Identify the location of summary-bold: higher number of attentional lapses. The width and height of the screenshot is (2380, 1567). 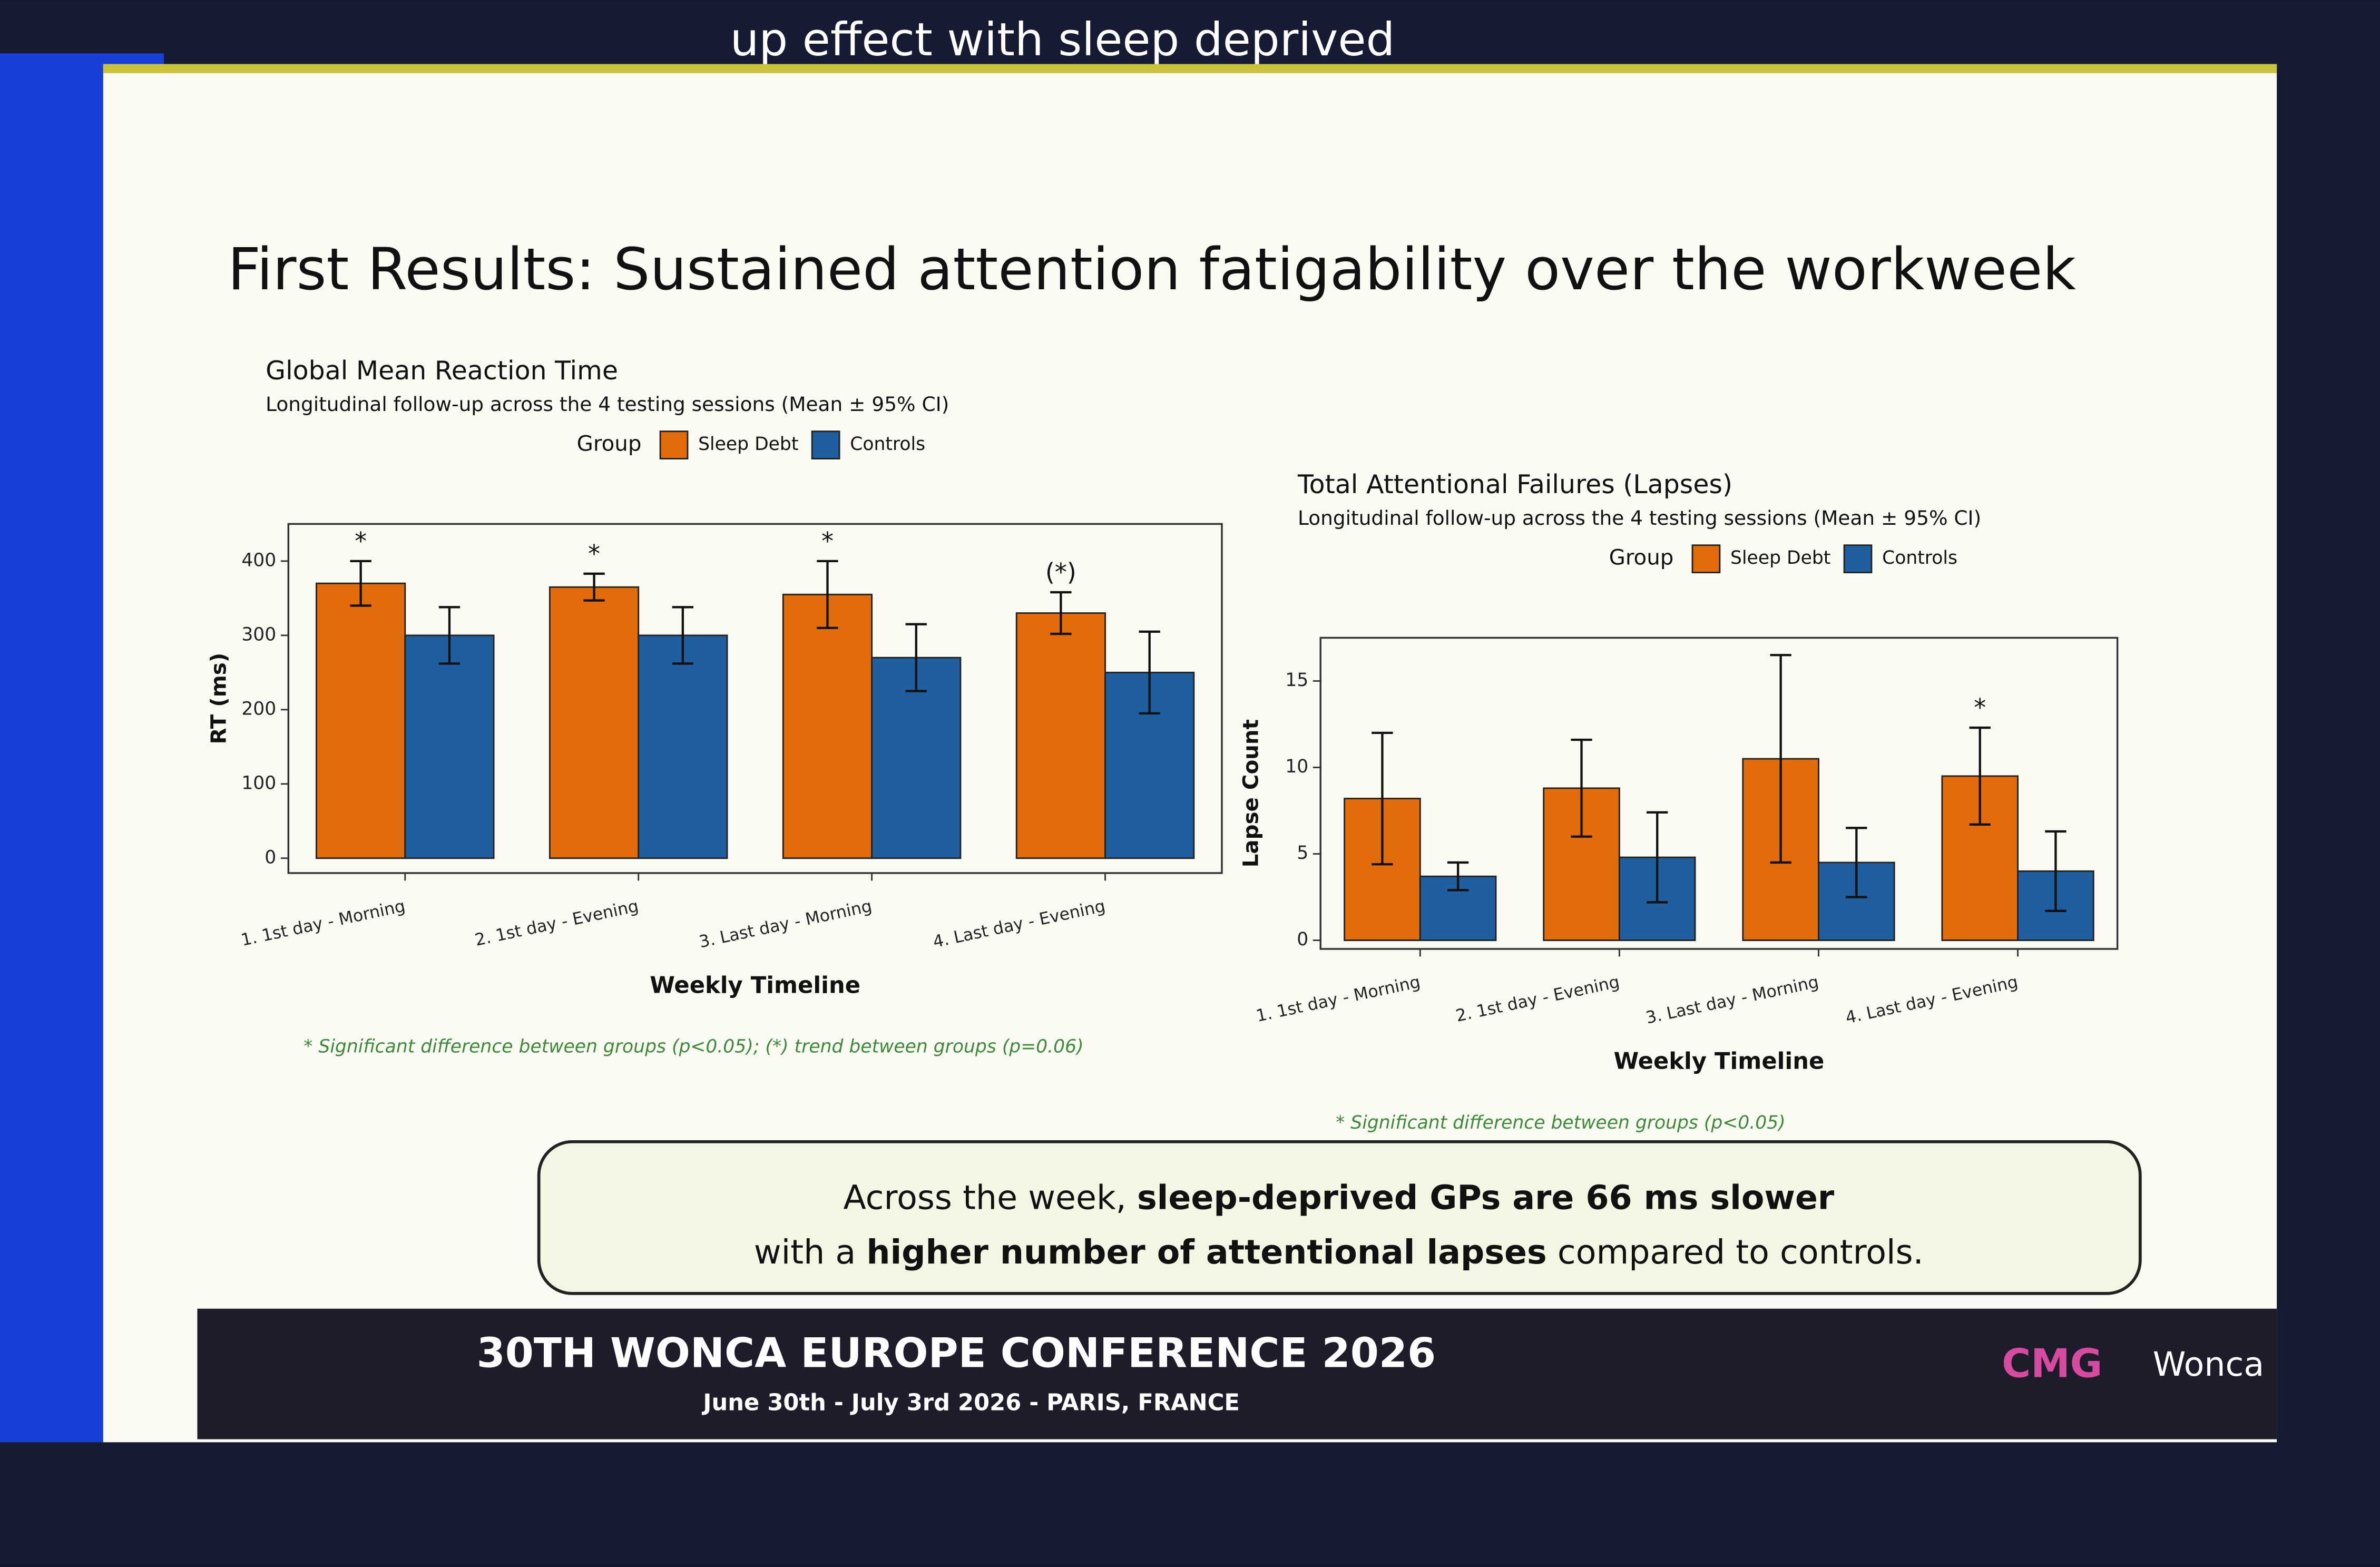
(1206, 1251).